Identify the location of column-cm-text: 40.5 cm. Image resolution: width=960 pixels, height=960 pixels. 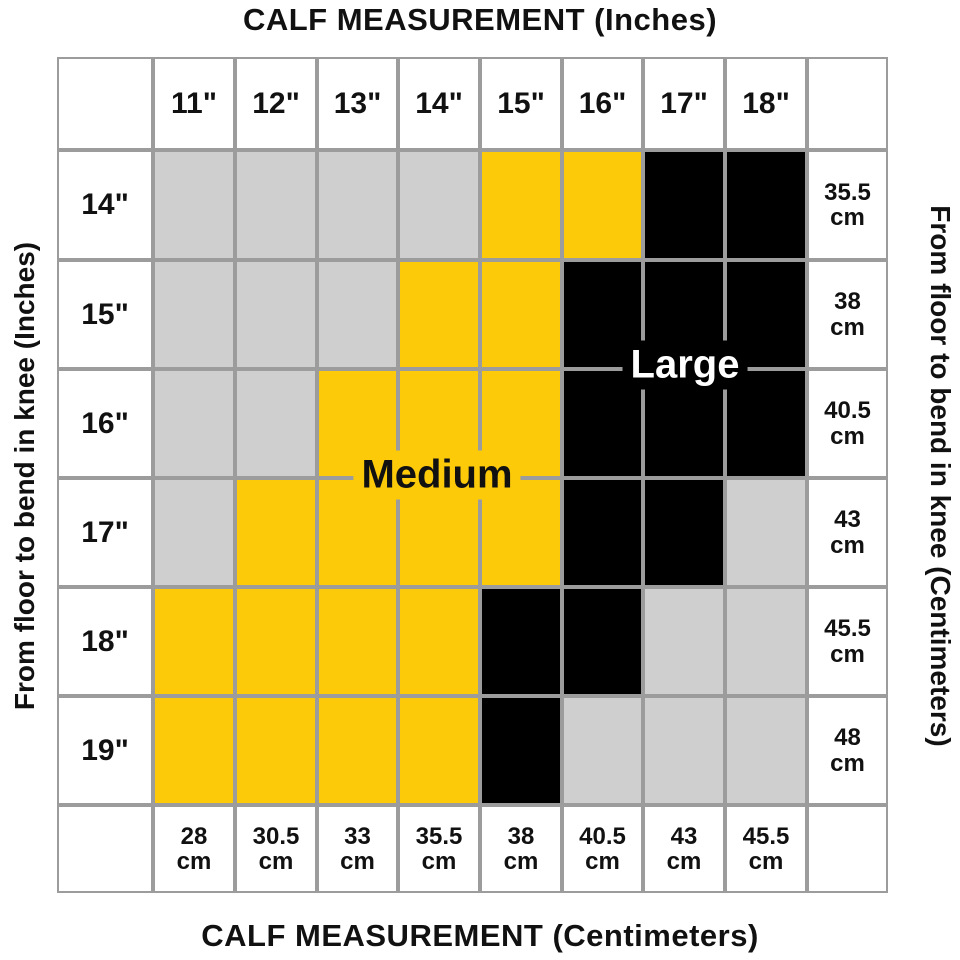
(602, 848).